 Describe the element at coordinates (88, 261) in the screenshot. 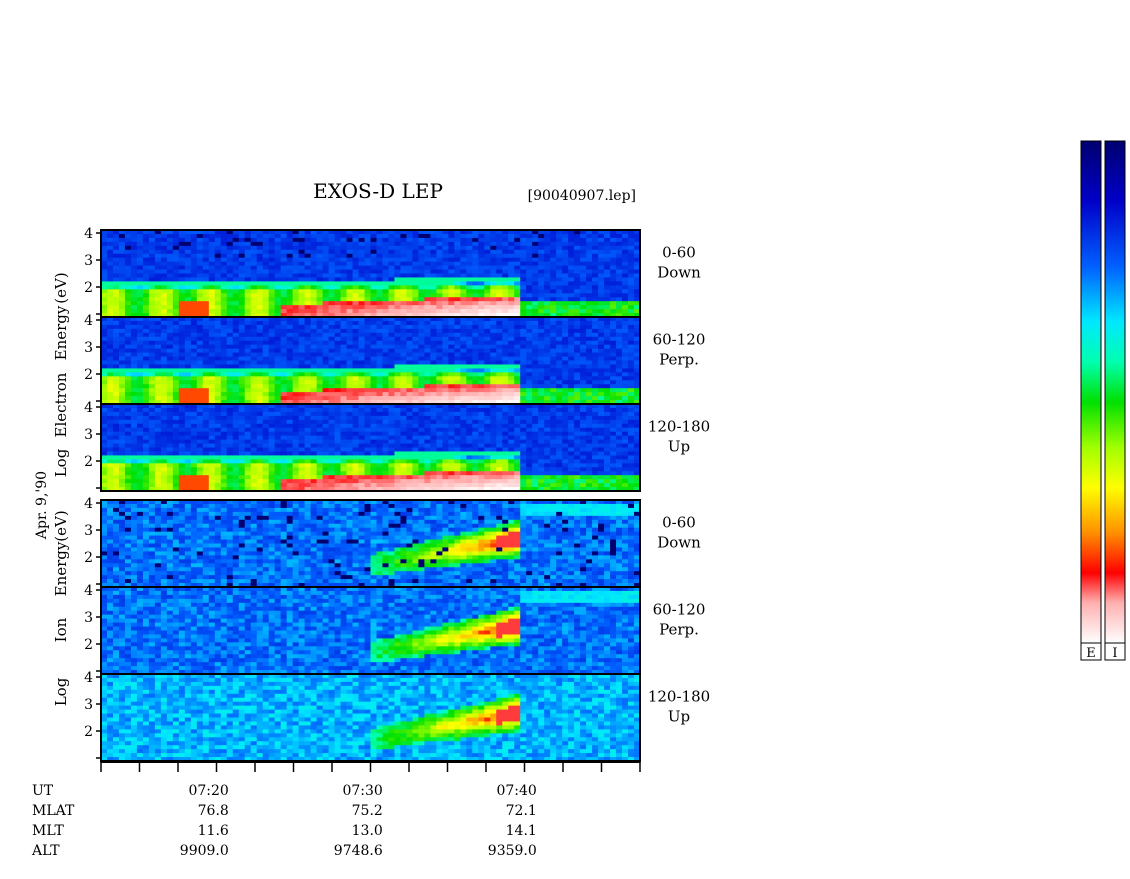

I see `y-tick-label: 3` at that location.